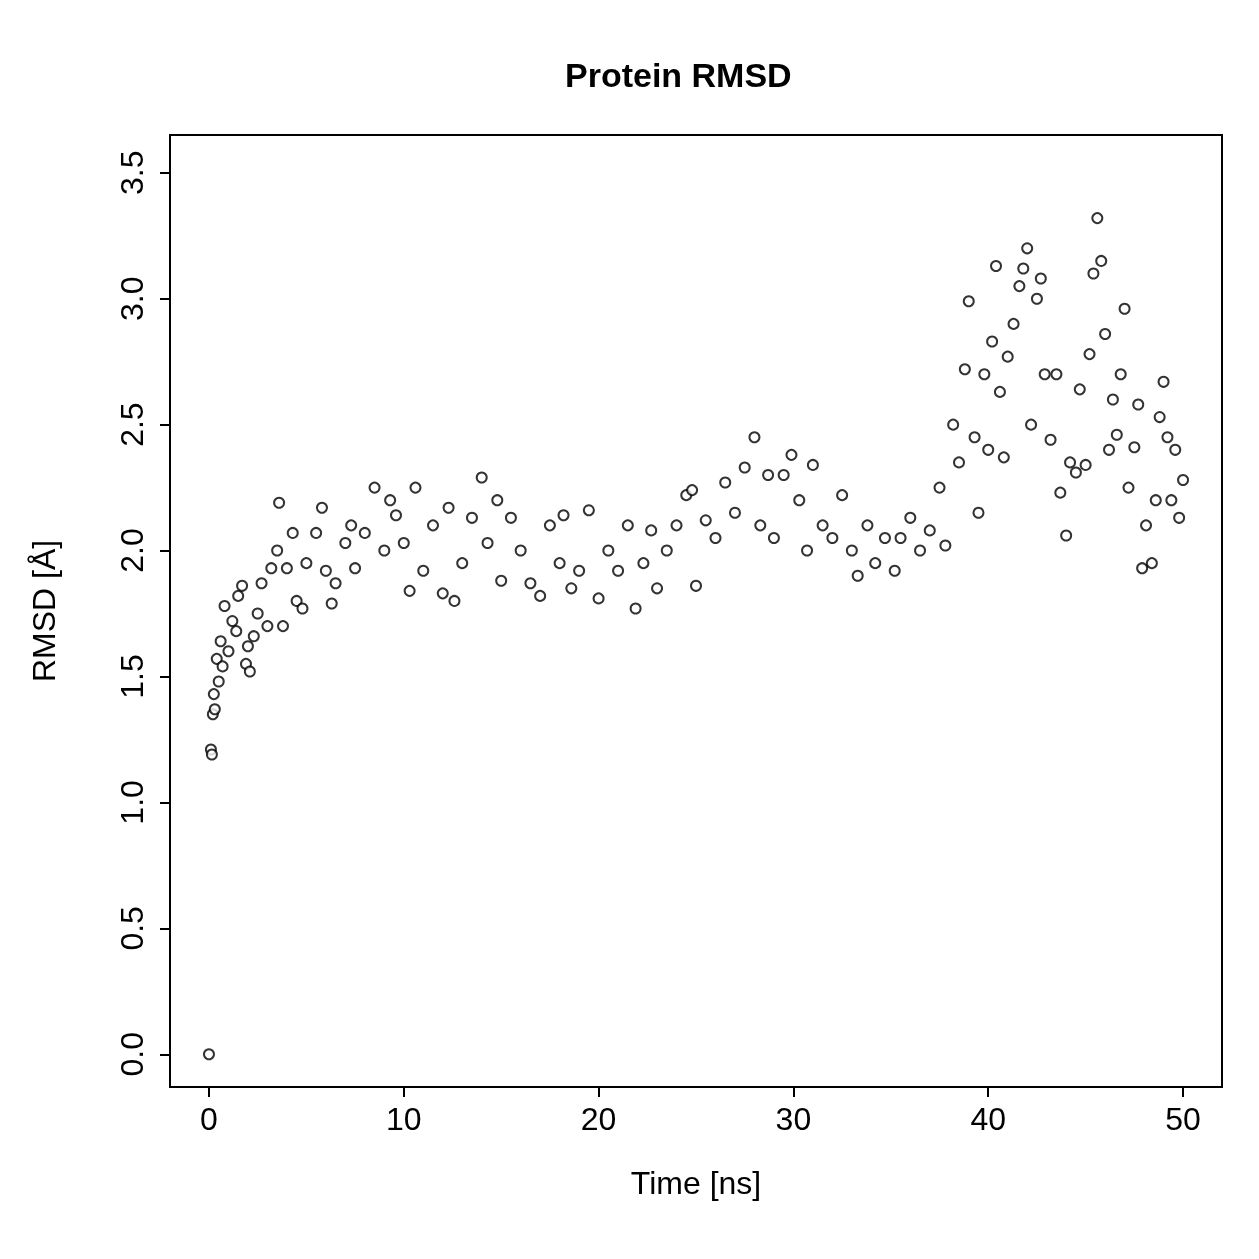 This screenshot has width=1259, height=1259. Describe the element at coordinates (132, 676) in the screenshot. I see `y-tick-label: 1.5` at that location.